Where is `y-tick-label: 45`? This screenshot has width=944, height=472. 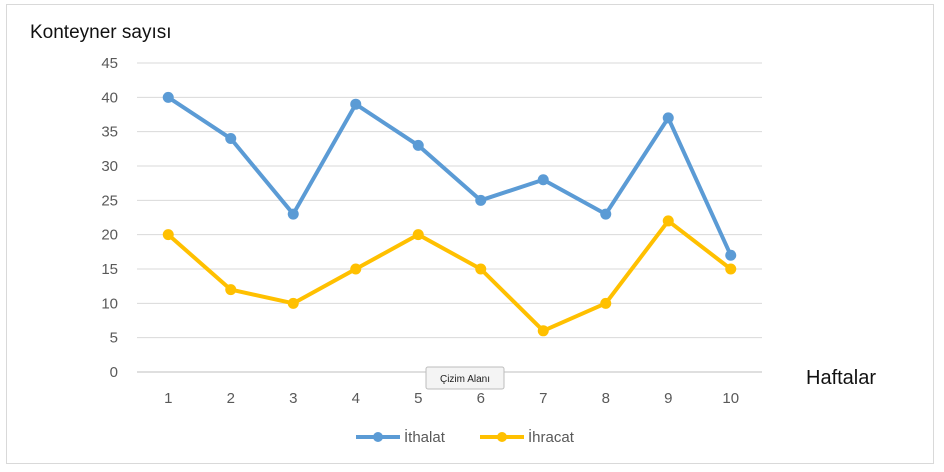
y-tick-label: 45 is located at coordinates (109, 63).